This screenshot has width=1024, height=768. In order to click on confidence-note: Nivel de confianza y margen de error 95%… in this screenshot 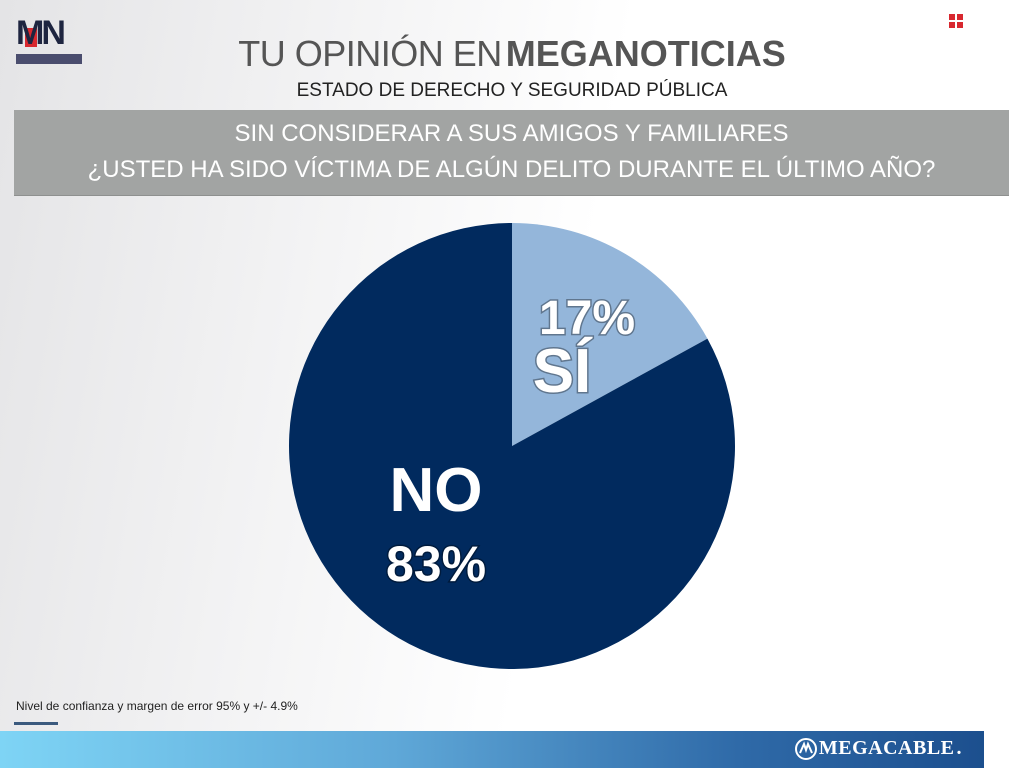, I will do `click(157, 706)`.